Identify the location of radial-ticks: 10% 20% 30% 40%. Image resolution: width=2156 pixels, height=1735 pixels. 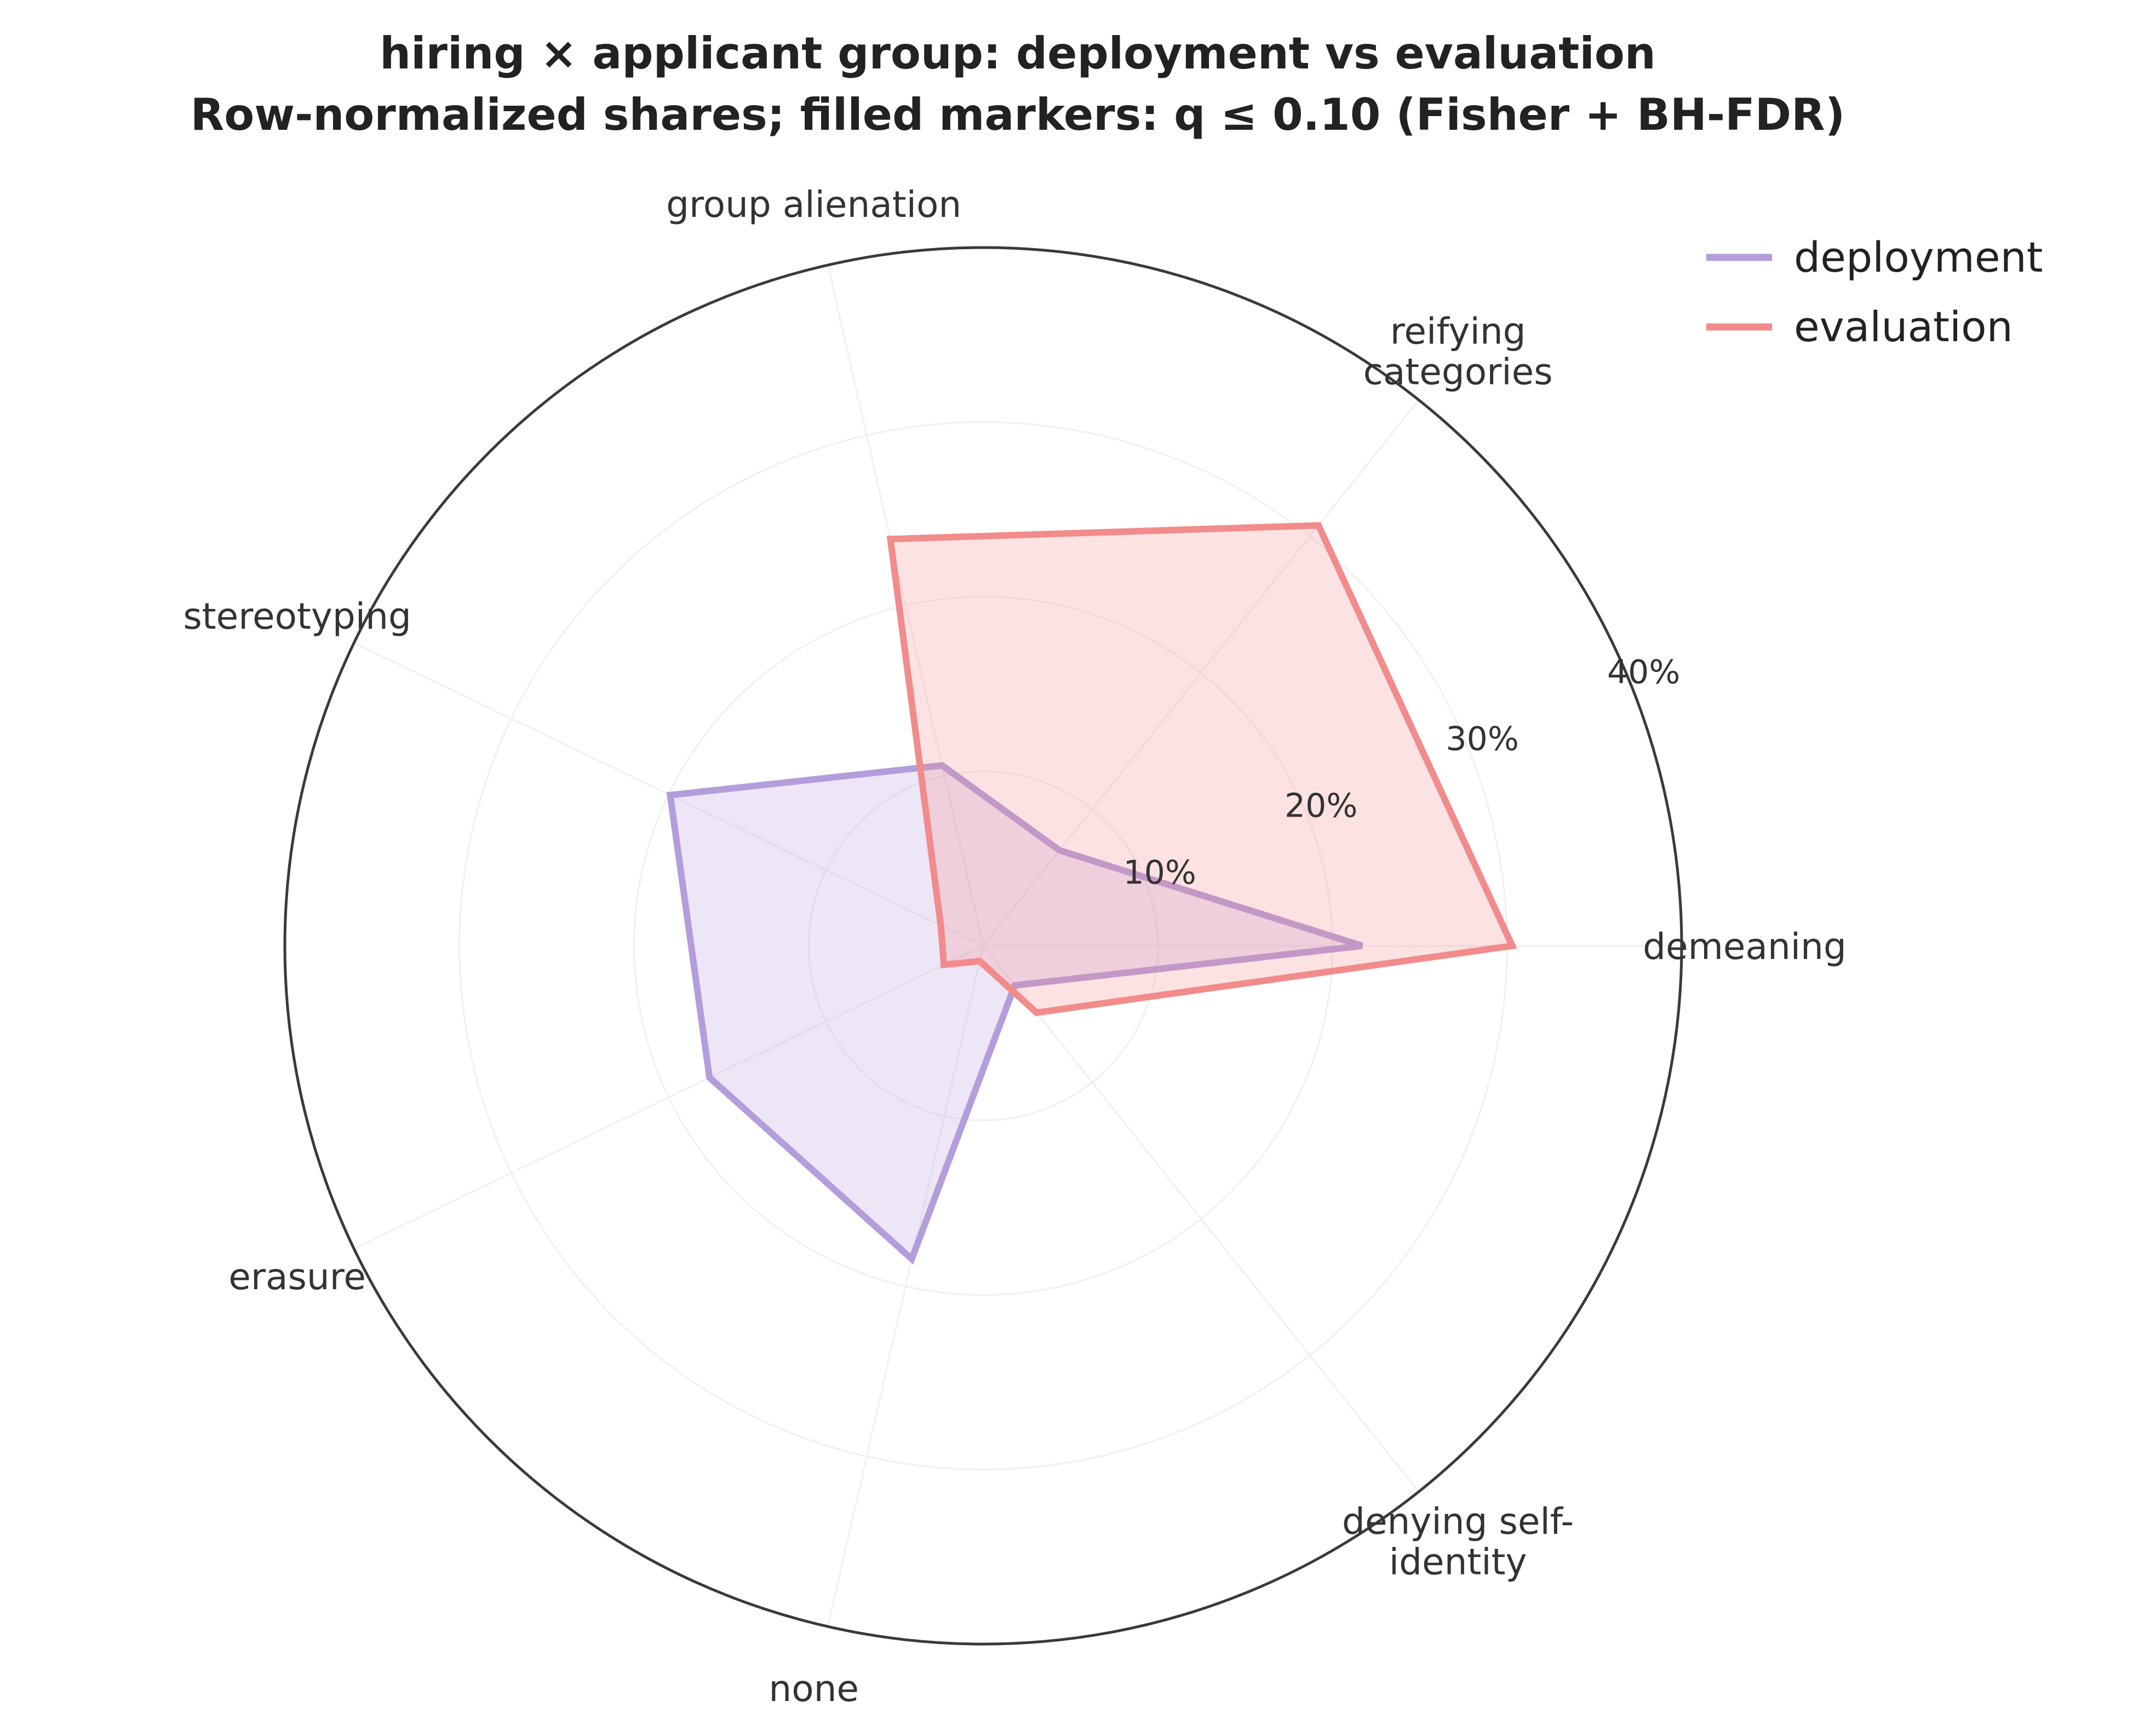
(1402, 773).